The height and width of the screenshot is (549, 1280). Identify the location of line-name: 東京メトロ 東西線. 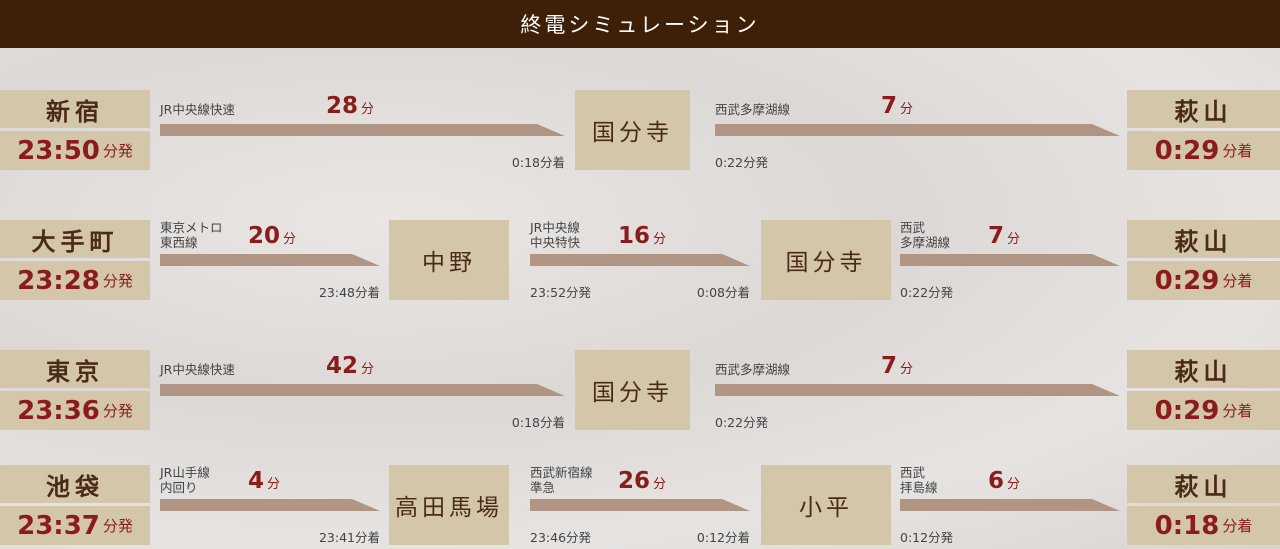
(191, 235).